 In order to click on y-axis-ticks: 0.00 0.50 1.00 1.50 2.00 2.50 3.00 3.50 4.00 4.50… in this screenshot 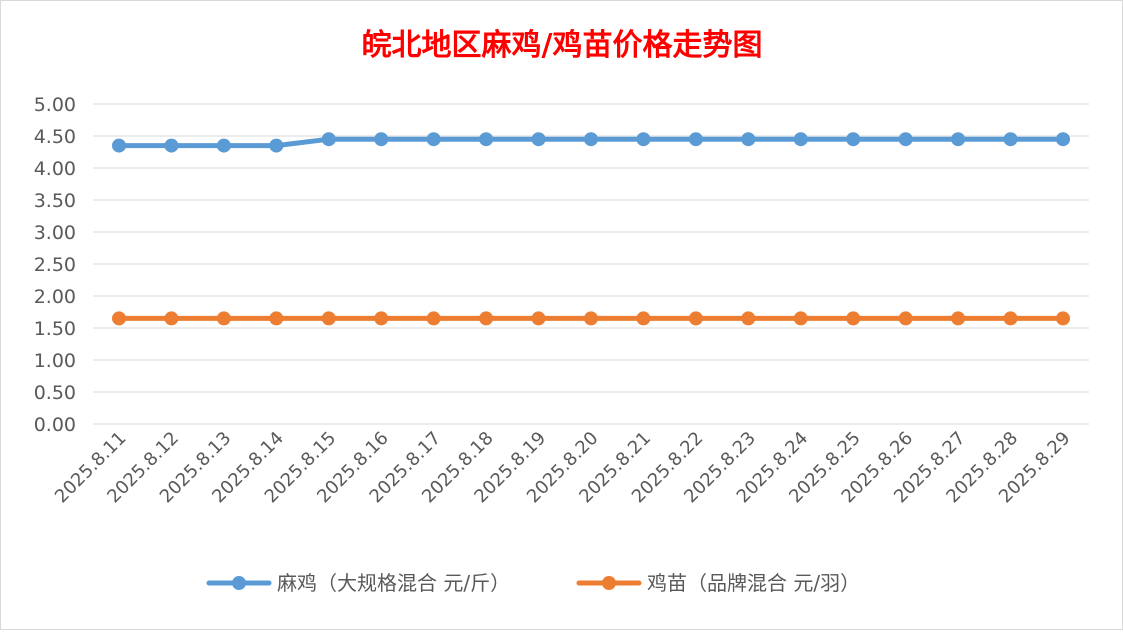, I will do `click(55, 265)`.